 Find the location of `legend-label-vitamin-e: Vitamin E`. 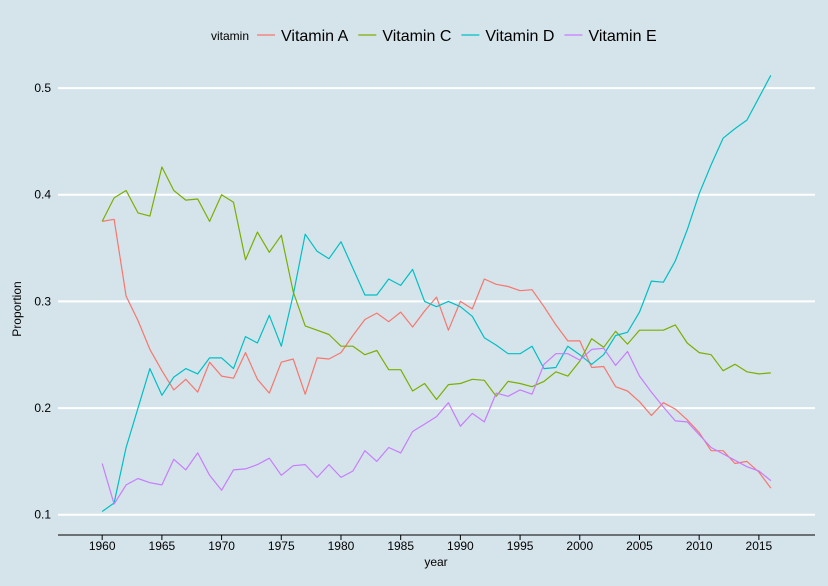

legend-label-vitamin-e: Vitamin E is located at coordinates (622, 36).